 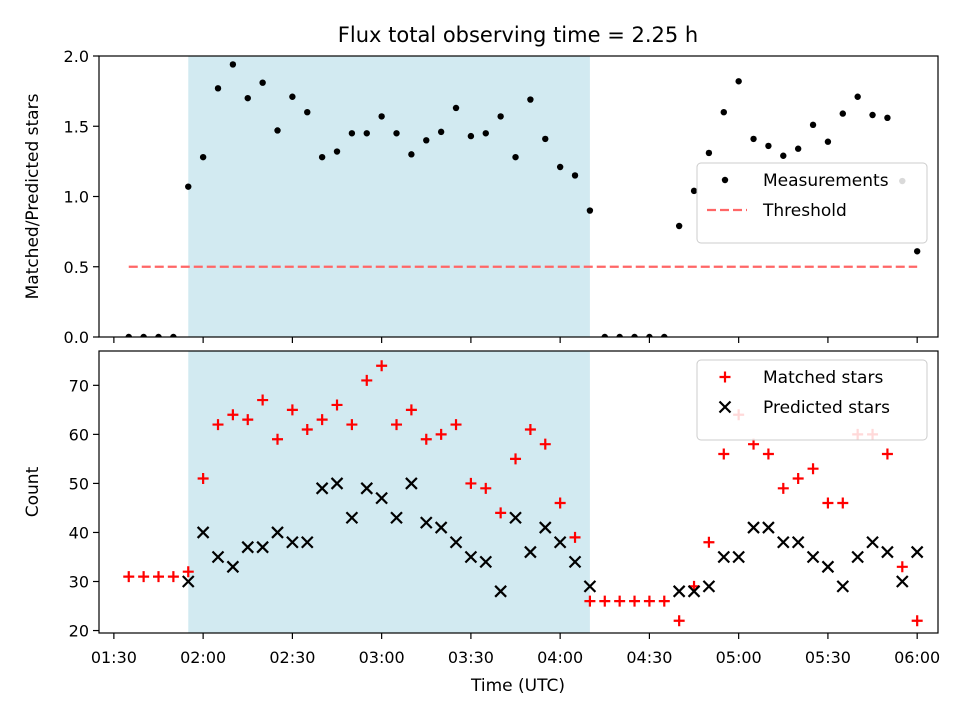 I want to click on x-tick-label: 05:30, so click(x=828, y=657).